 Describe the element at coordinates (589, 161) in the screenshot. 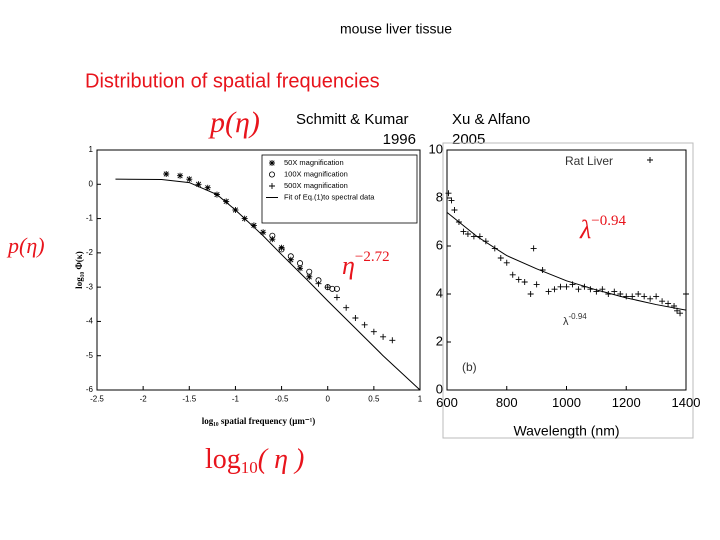

I see `legend-label: Rat Liver` at that location.